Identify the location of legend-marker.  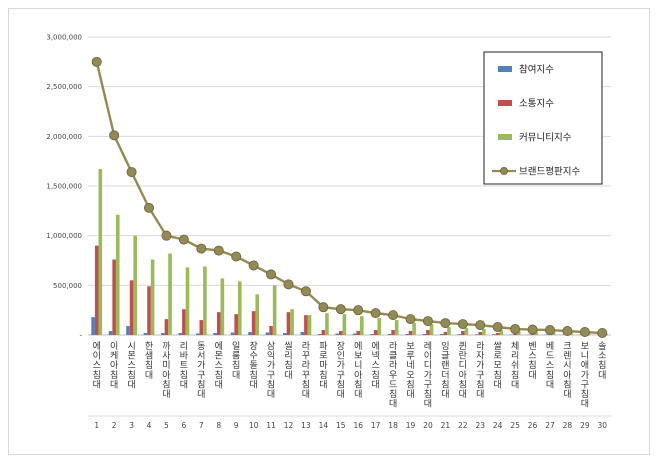
(503, 170).